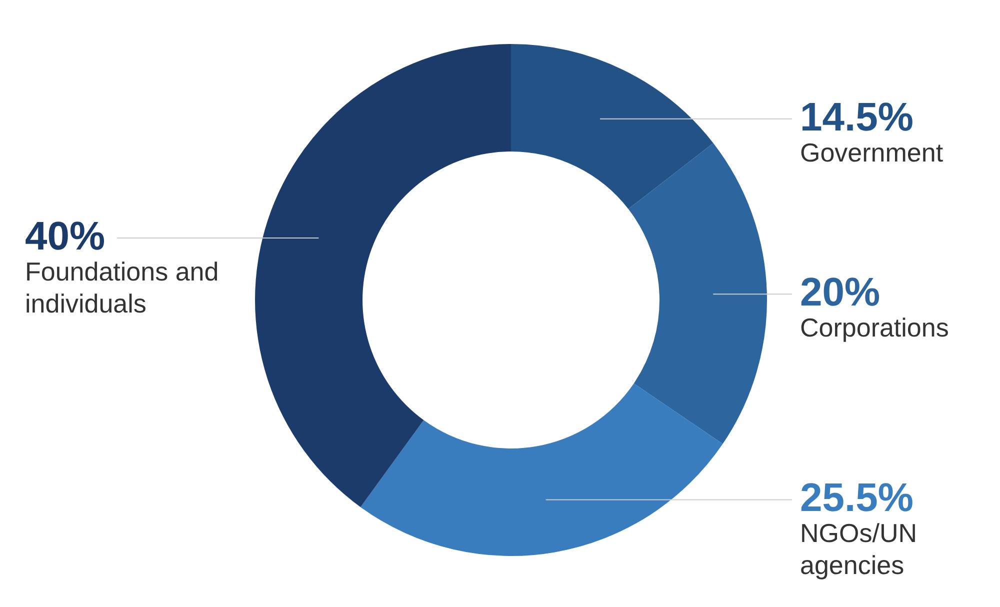  Describe the element at coordinates (857, 498) in the screenshot. I see `data-label: 25.5%` at that location.